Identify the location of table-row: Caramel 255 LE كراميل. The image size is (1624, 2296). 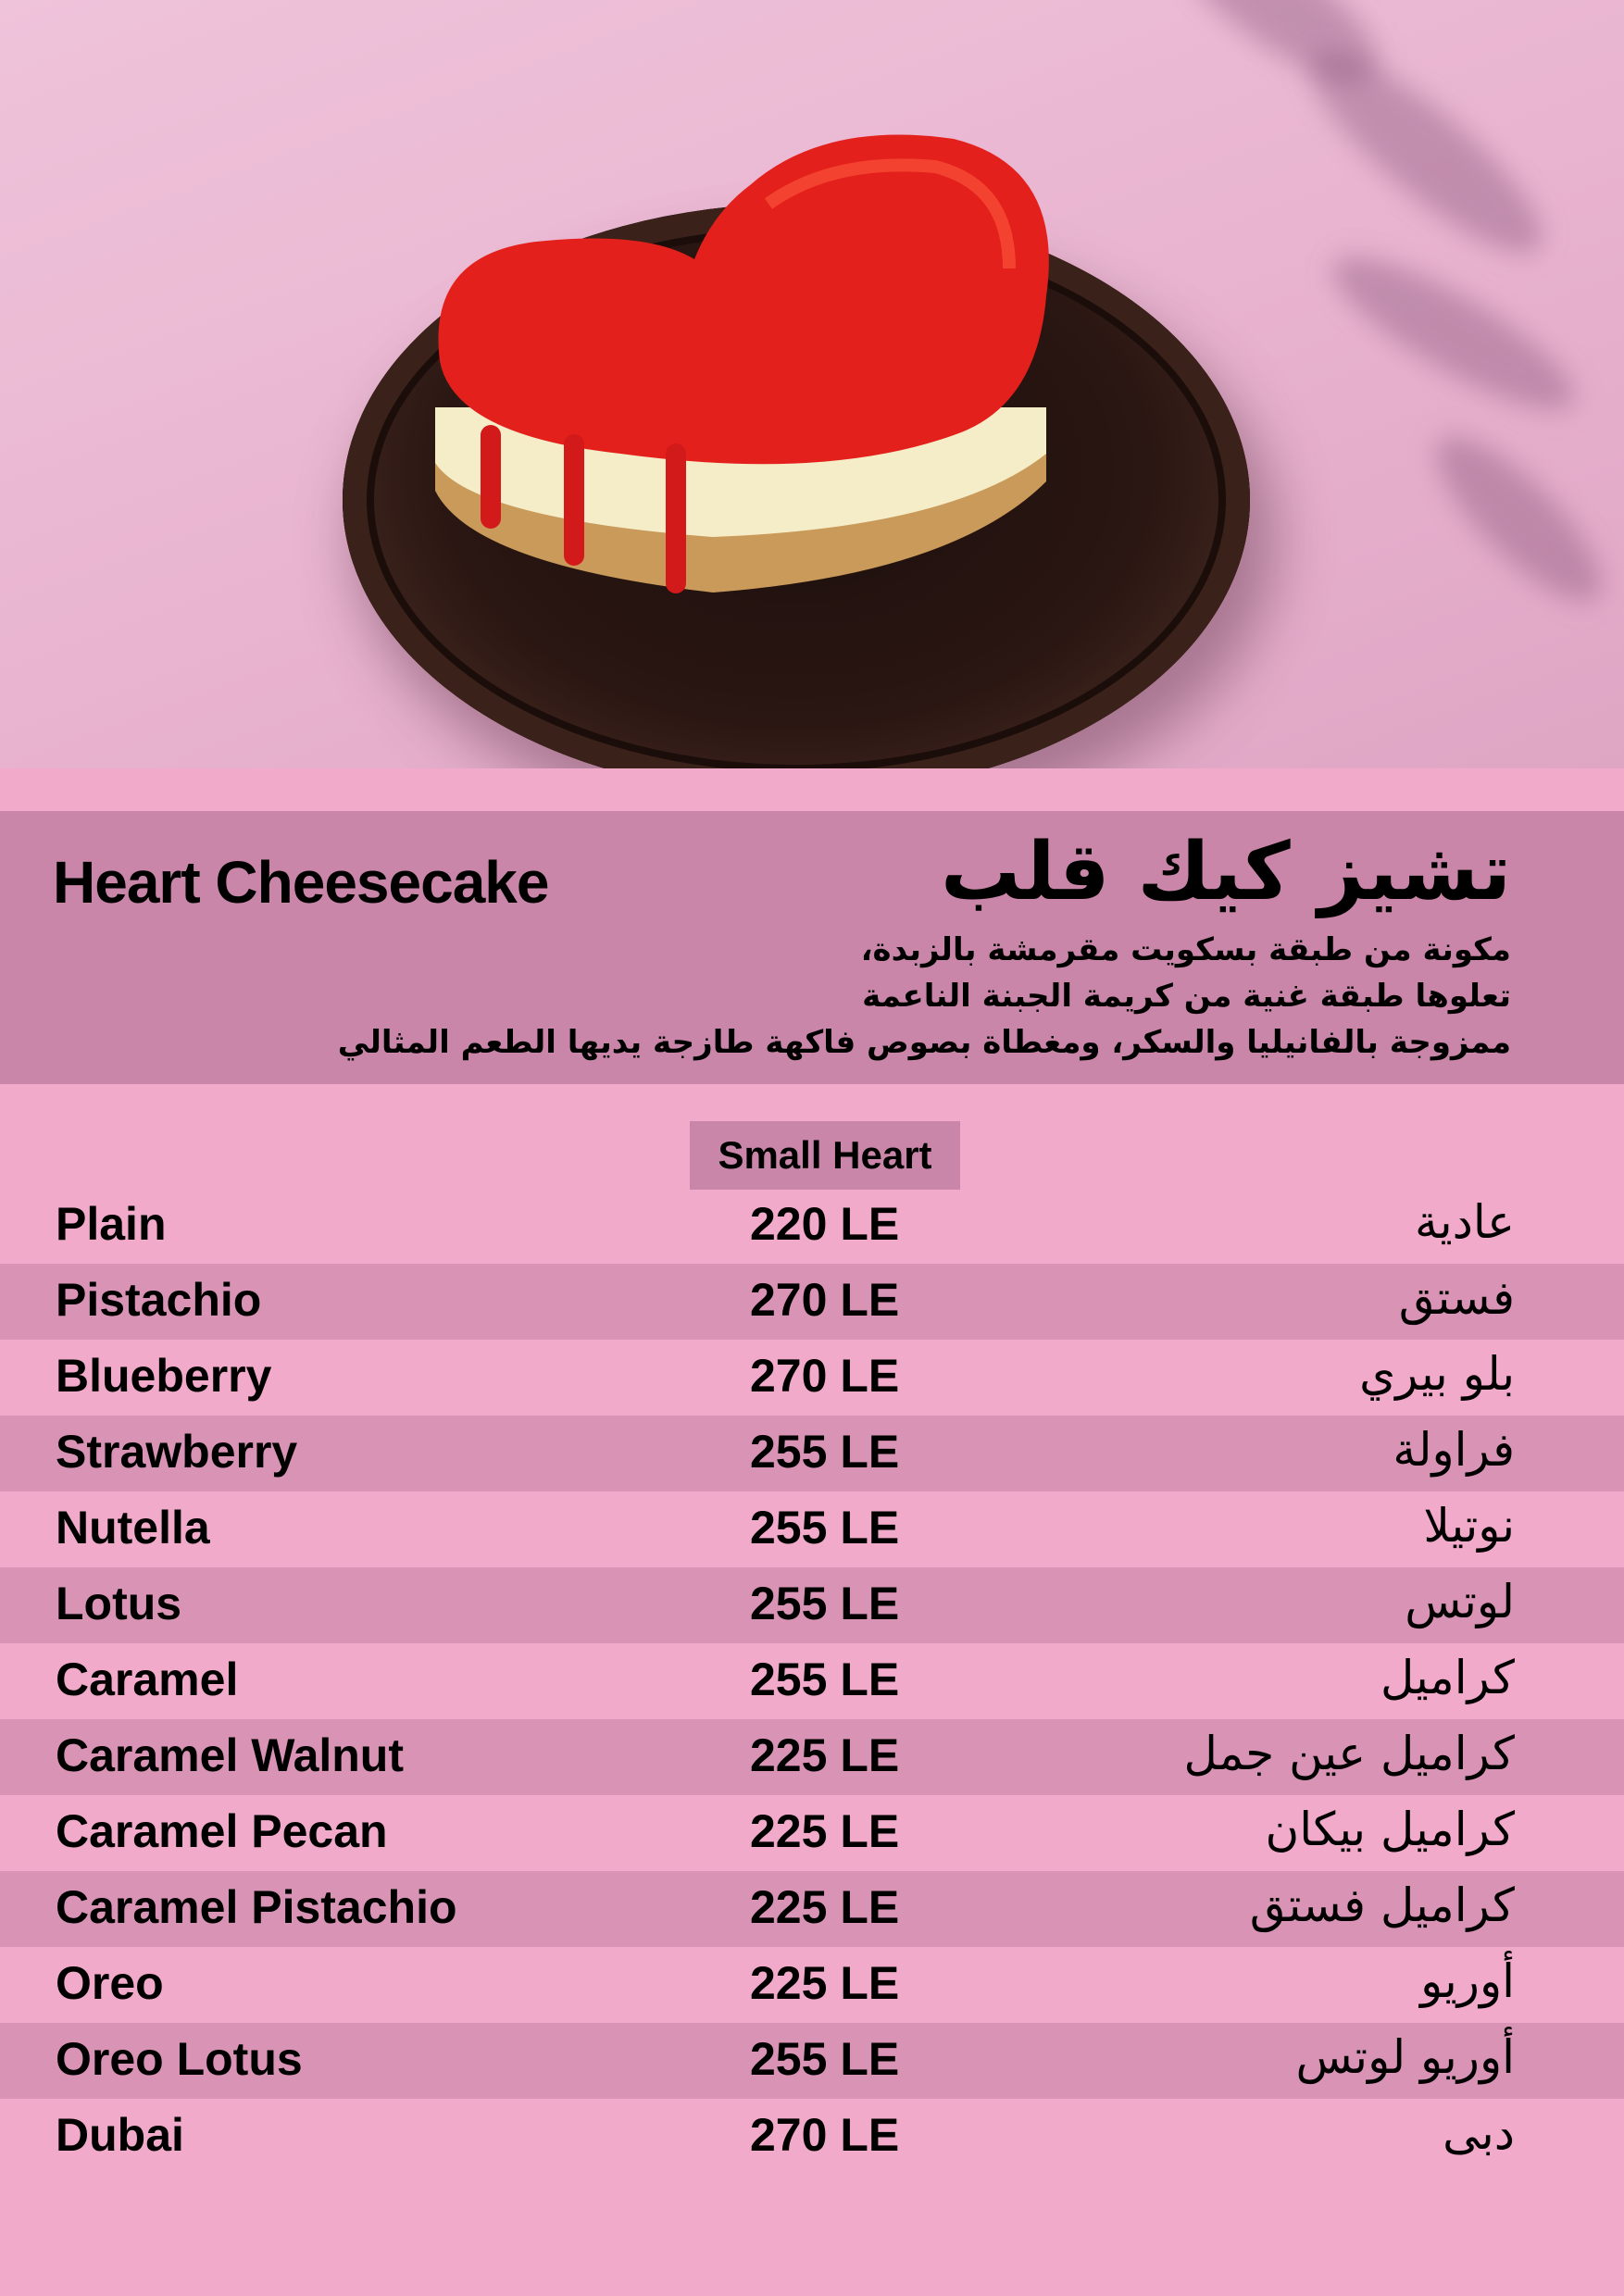
(812, 1681).